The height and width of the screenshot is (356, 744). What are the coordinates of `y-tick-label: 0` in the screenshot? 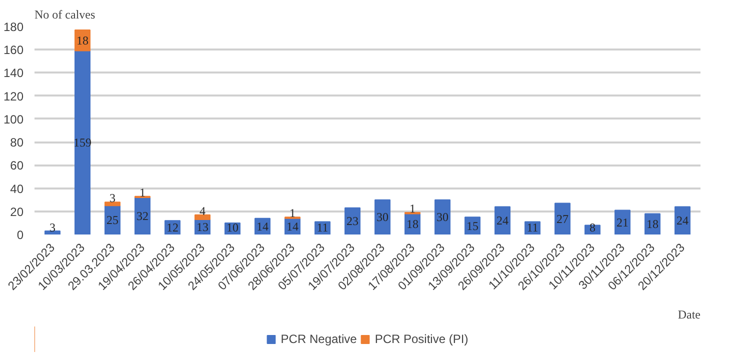 It's located at (20, 235).